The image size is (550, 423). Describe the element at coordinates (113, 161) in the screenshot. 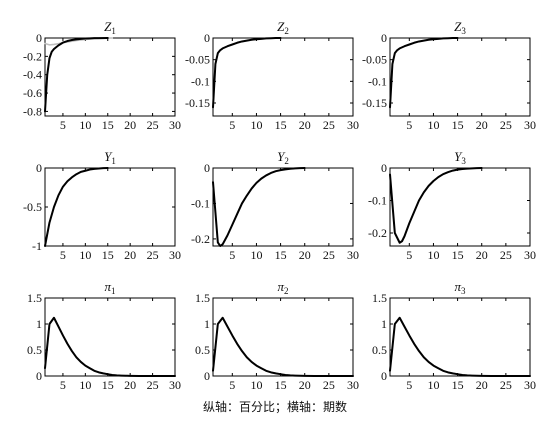

I see `chart-title-subscript: 1` at that location.